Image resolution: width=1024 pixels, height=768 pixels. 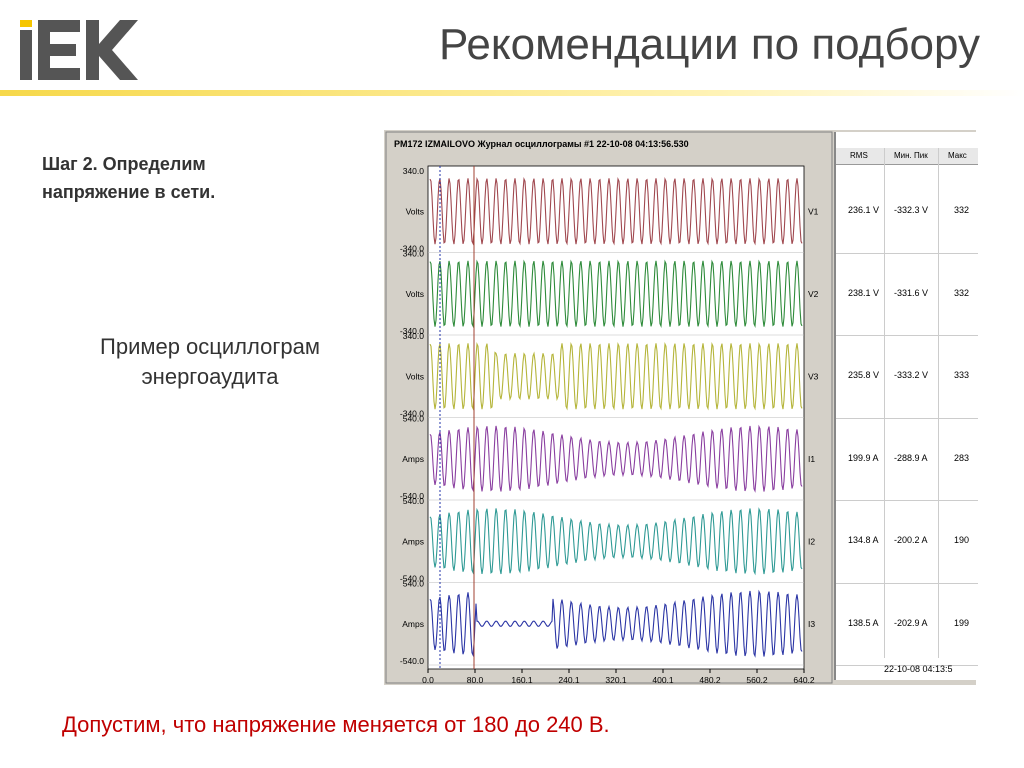 I want to click on table-cell: 333, so click(x=962, y=375).